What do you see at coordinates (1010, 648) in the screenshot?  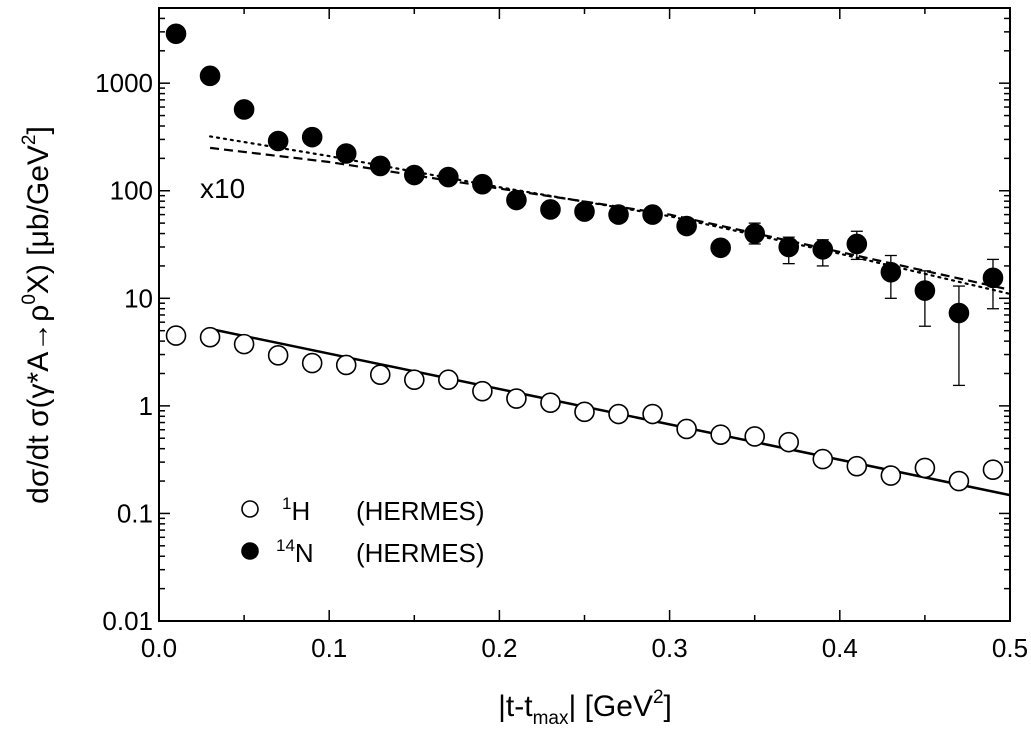 I see `x-tick-label: 0.5` at bounding box center [1010, 648].